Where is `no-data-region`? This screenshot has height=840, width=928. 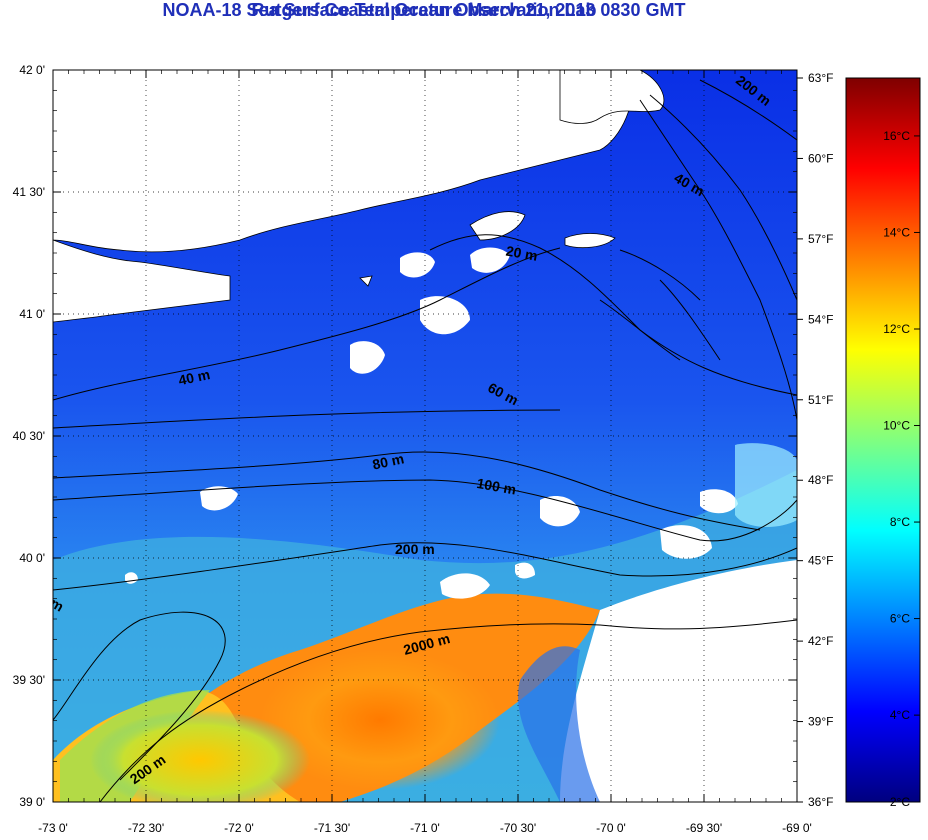
no-data-region is located at coordinates (678, 681).